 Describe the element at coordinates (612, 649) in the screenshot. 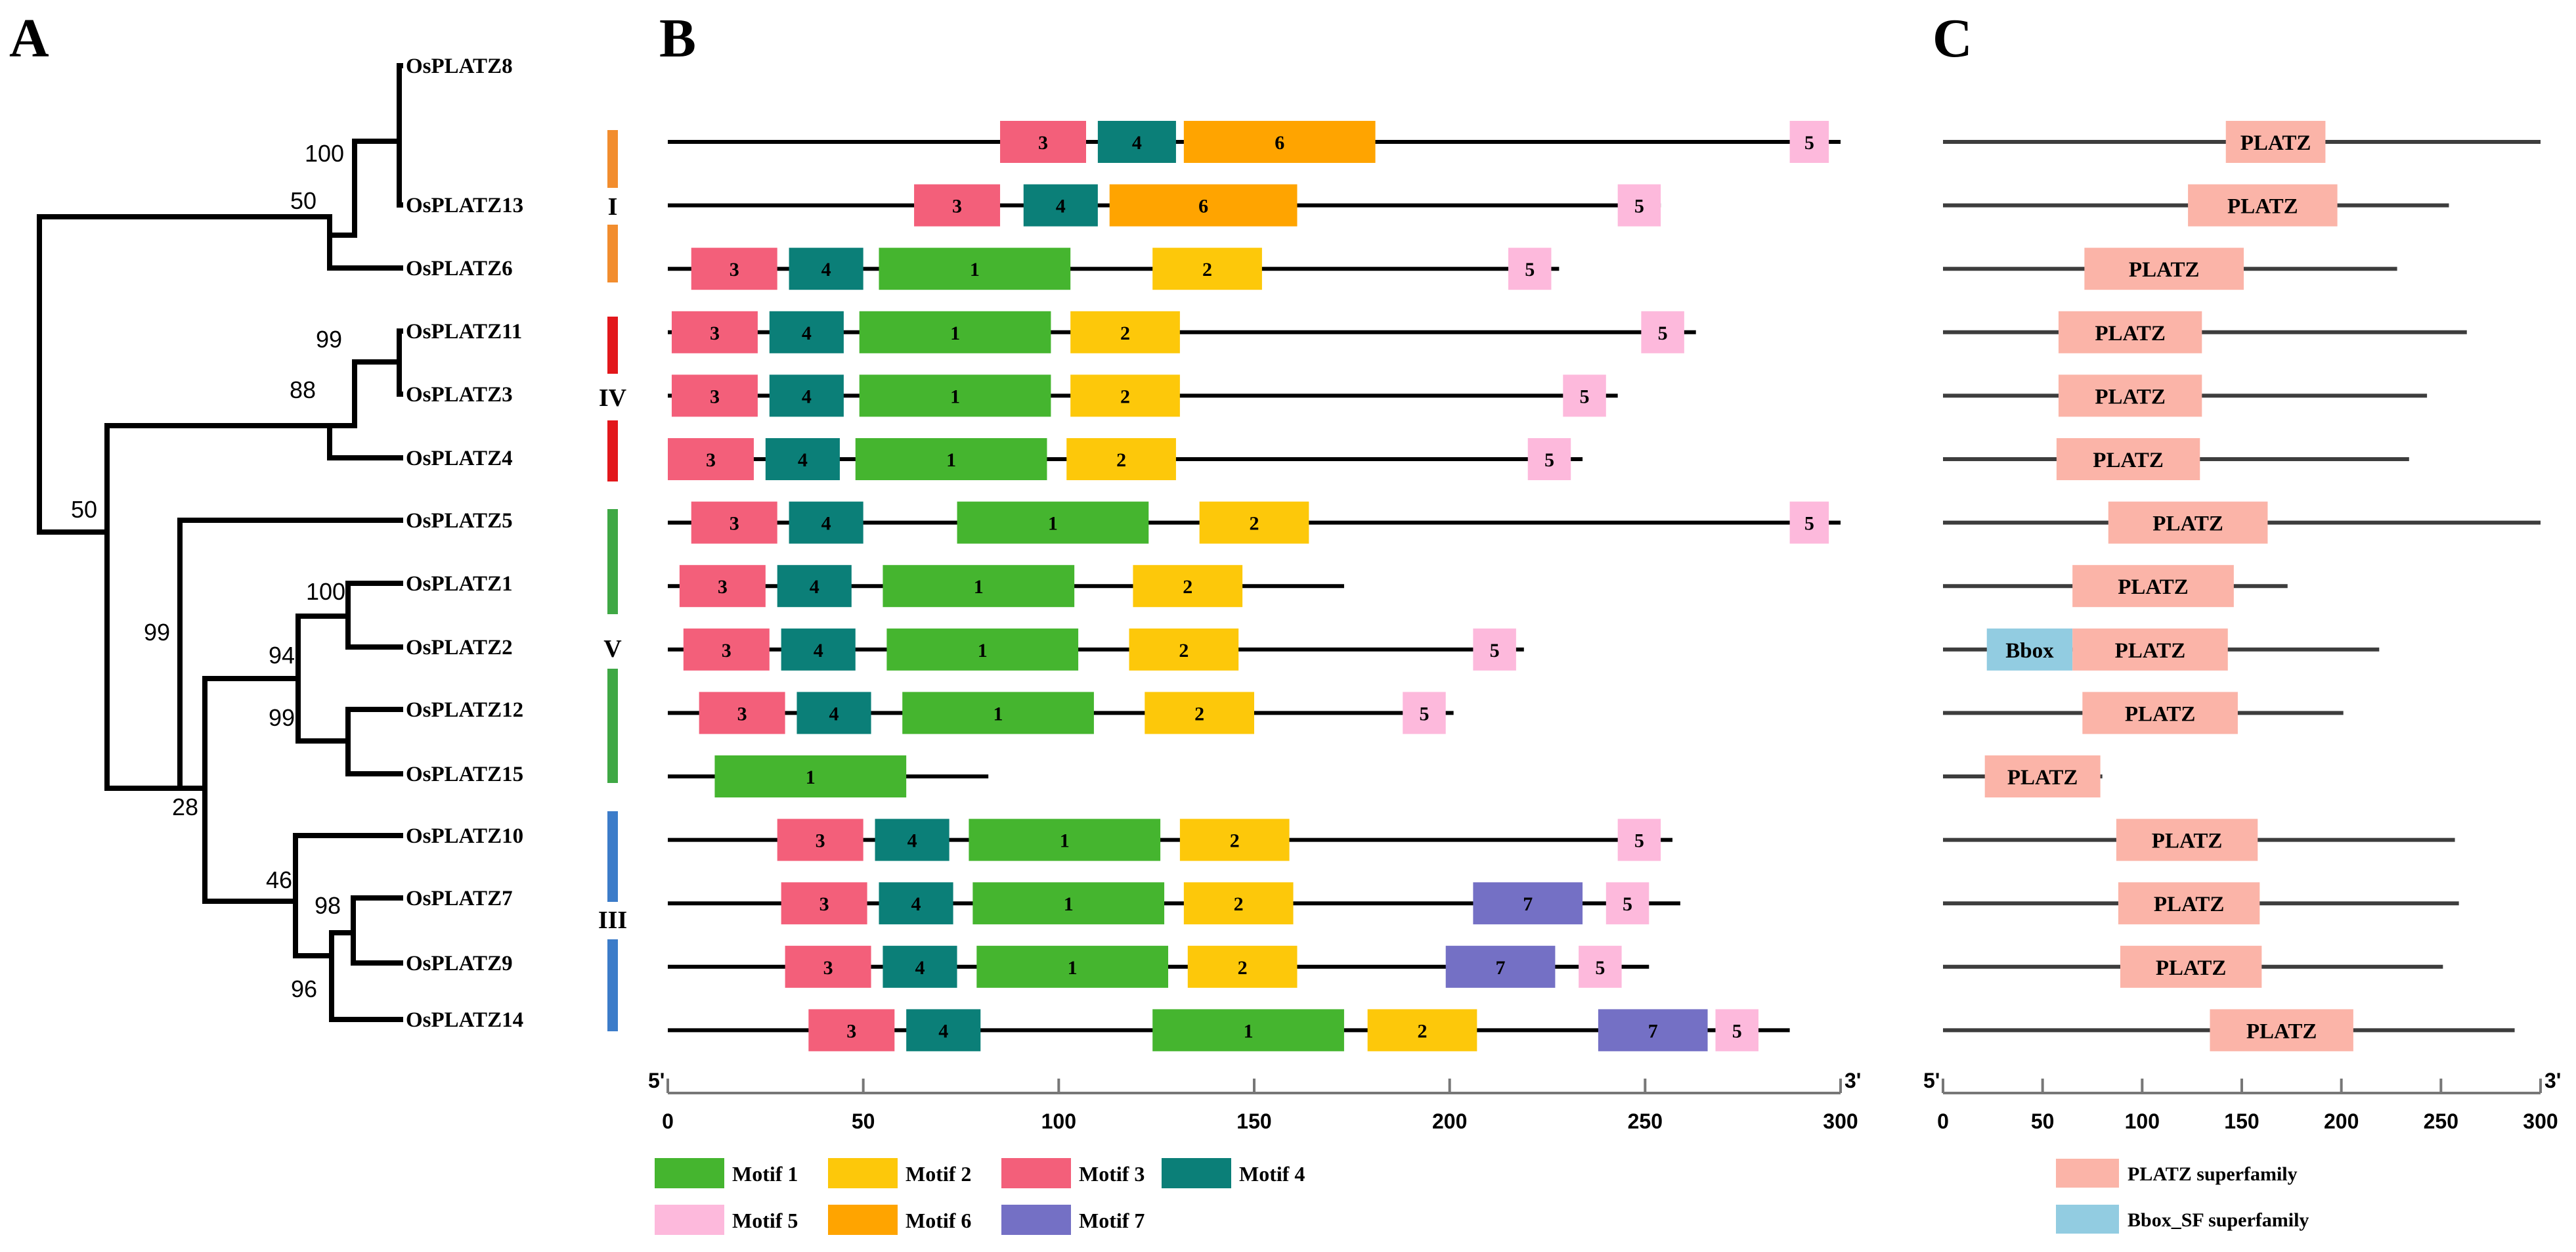

I see `group-label-v: V` at that location.